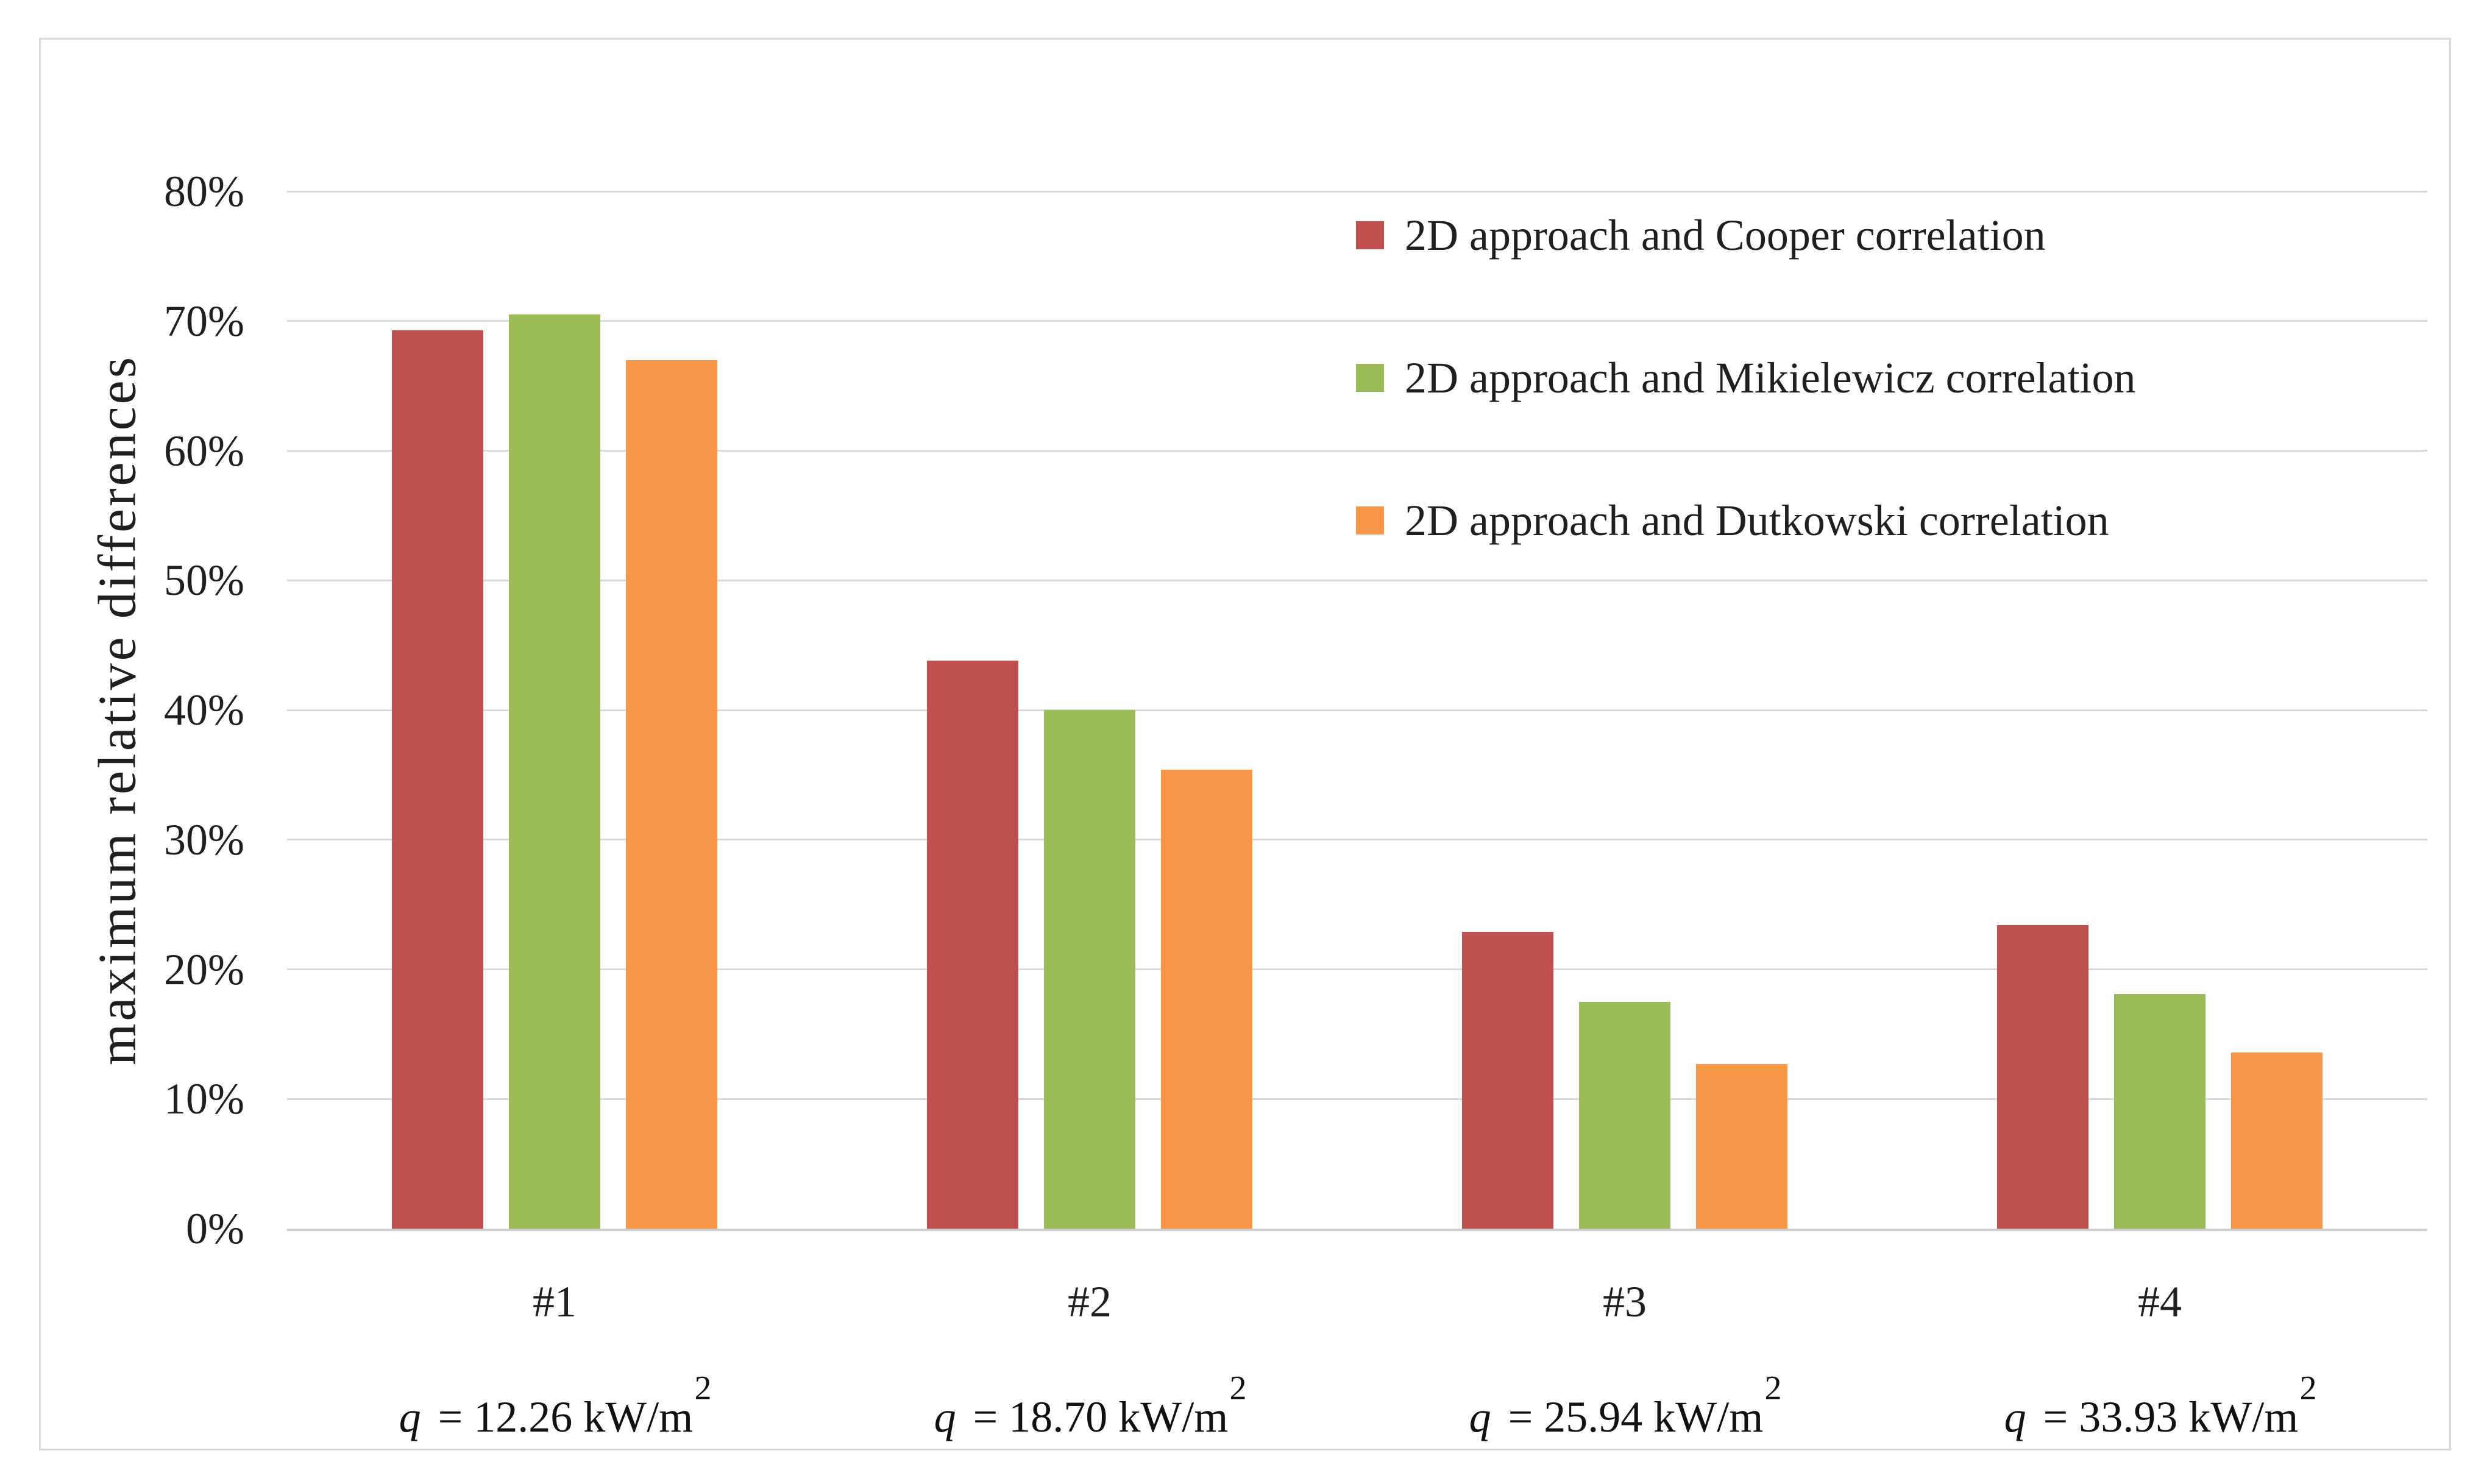  Describe the element at coordinates (560, 1417) in the screenshot. I see `q-value-text: = 12.26 kW/m` at that location.